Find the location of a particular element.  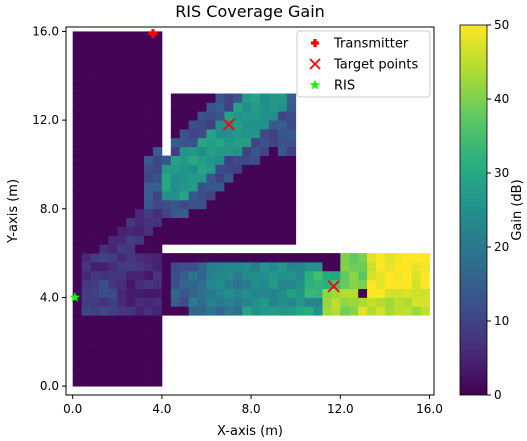

legend-label: Target points is located at coordinates (376, 65).